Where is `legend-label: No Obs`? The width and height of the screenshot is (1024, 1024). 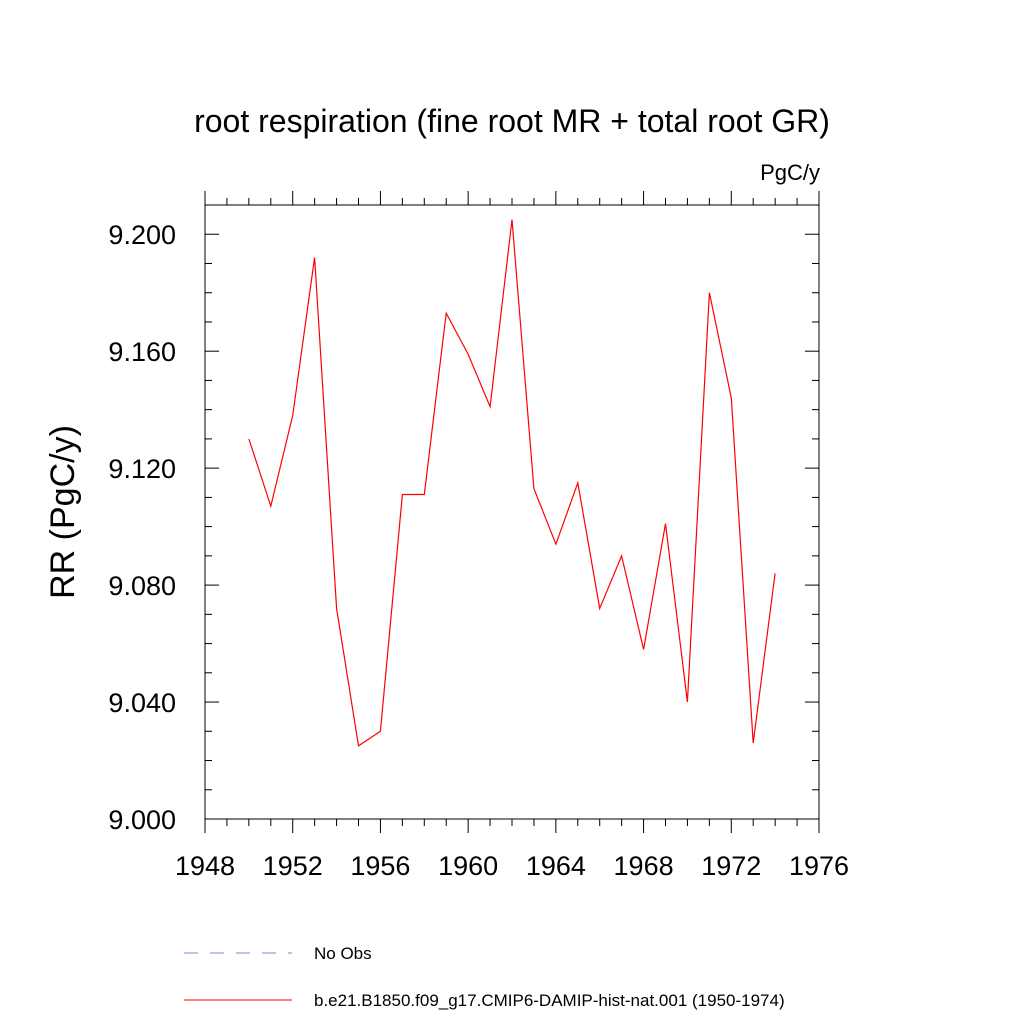 legend-label: No Obs is located at coordinates (343, 953).